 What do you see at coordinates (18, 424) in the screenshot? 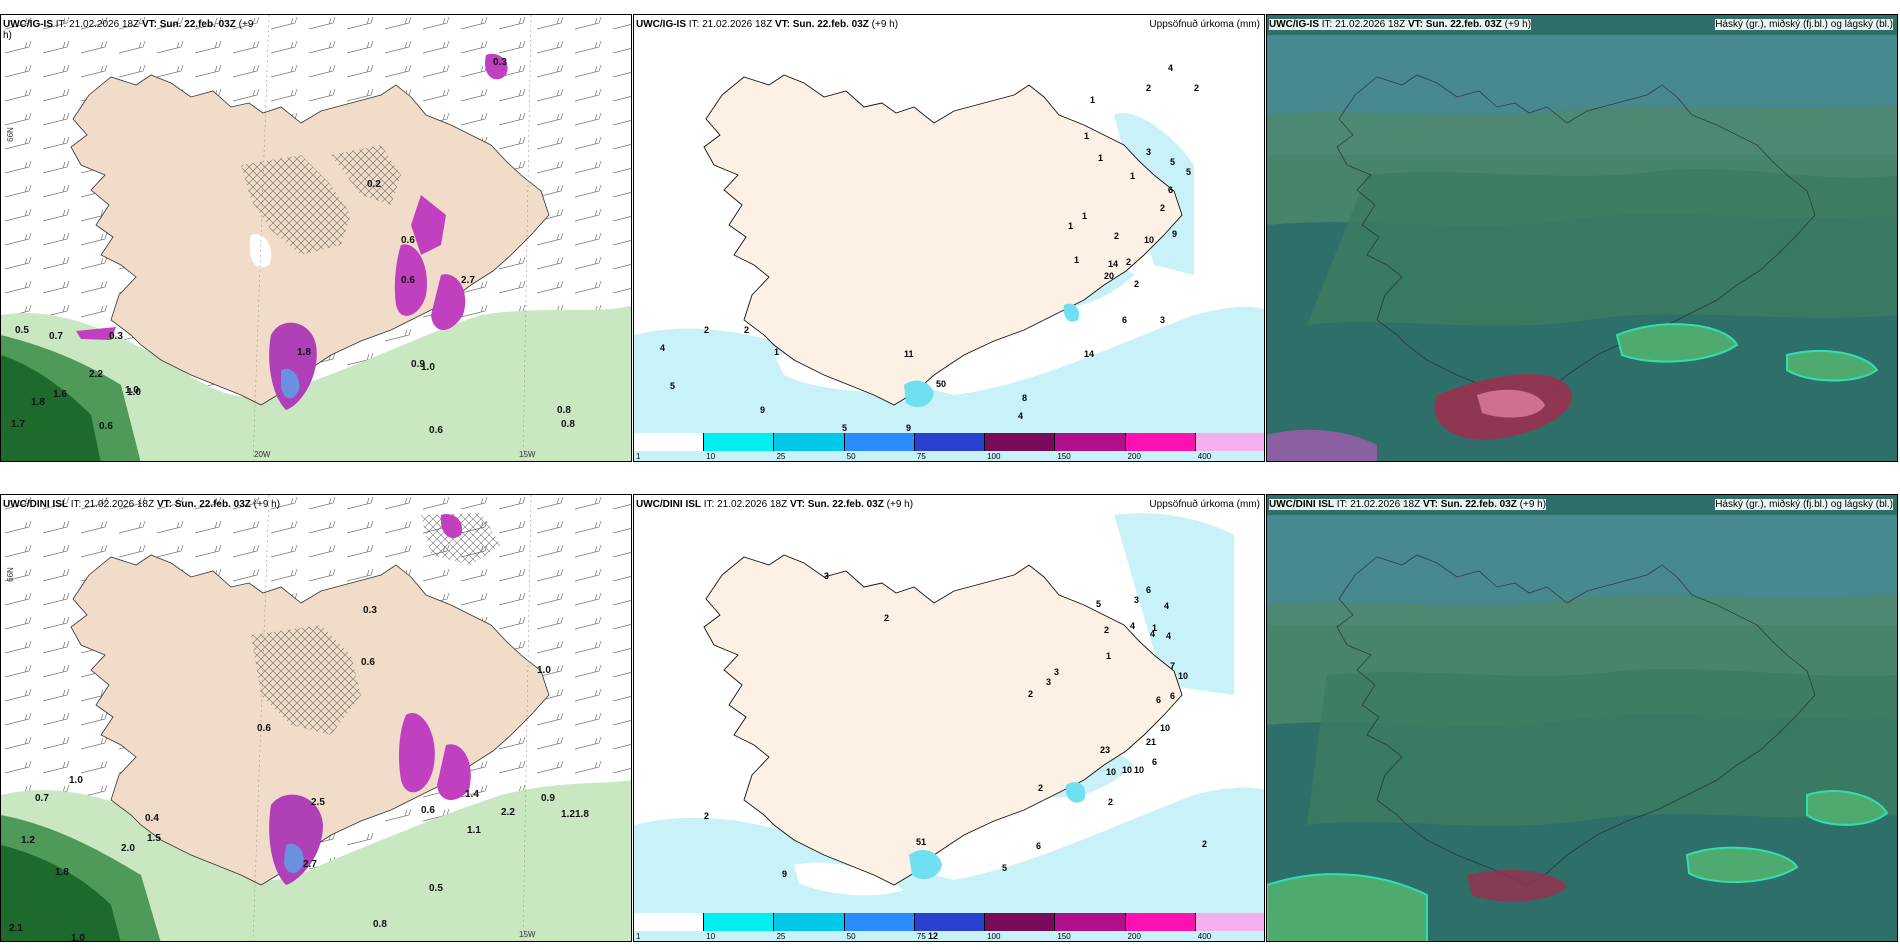
I see `map-value-label: 1.7` at bounding box center [18, 424].